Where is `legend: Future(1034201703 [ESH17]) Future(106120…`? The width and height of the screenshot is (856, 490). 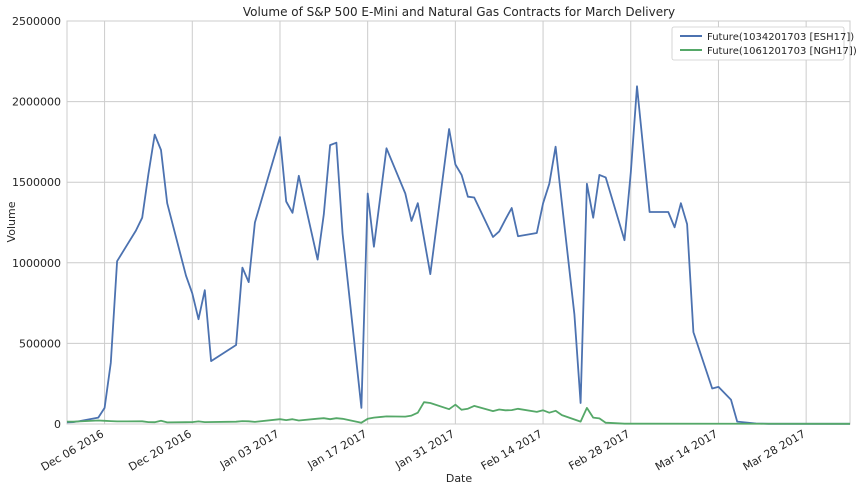
legend: Future(1034201703 [ESH17]) Future(106120… is located at coordinates (763, 43).